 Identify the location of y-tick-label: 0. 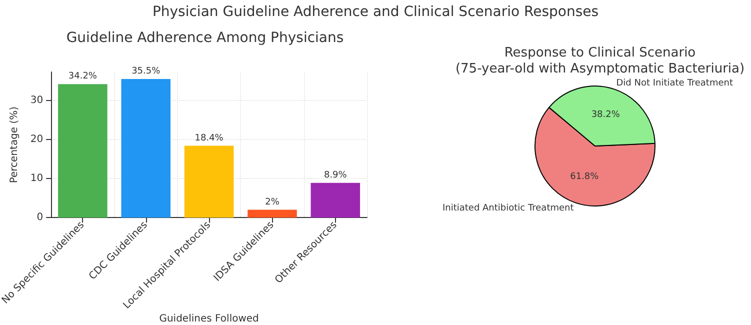
(40, 218).